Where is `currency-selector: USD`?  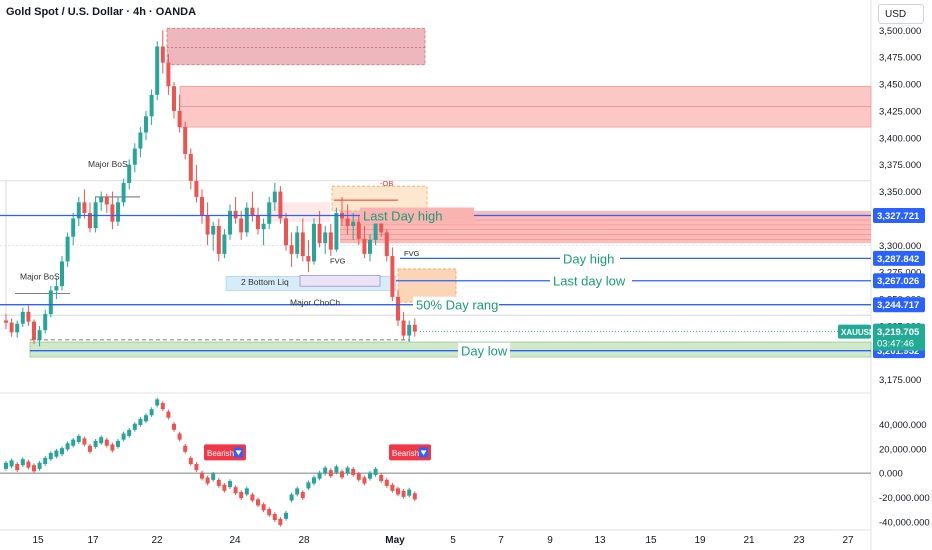 currency-selector: USD is located at coordinates (901, 14).